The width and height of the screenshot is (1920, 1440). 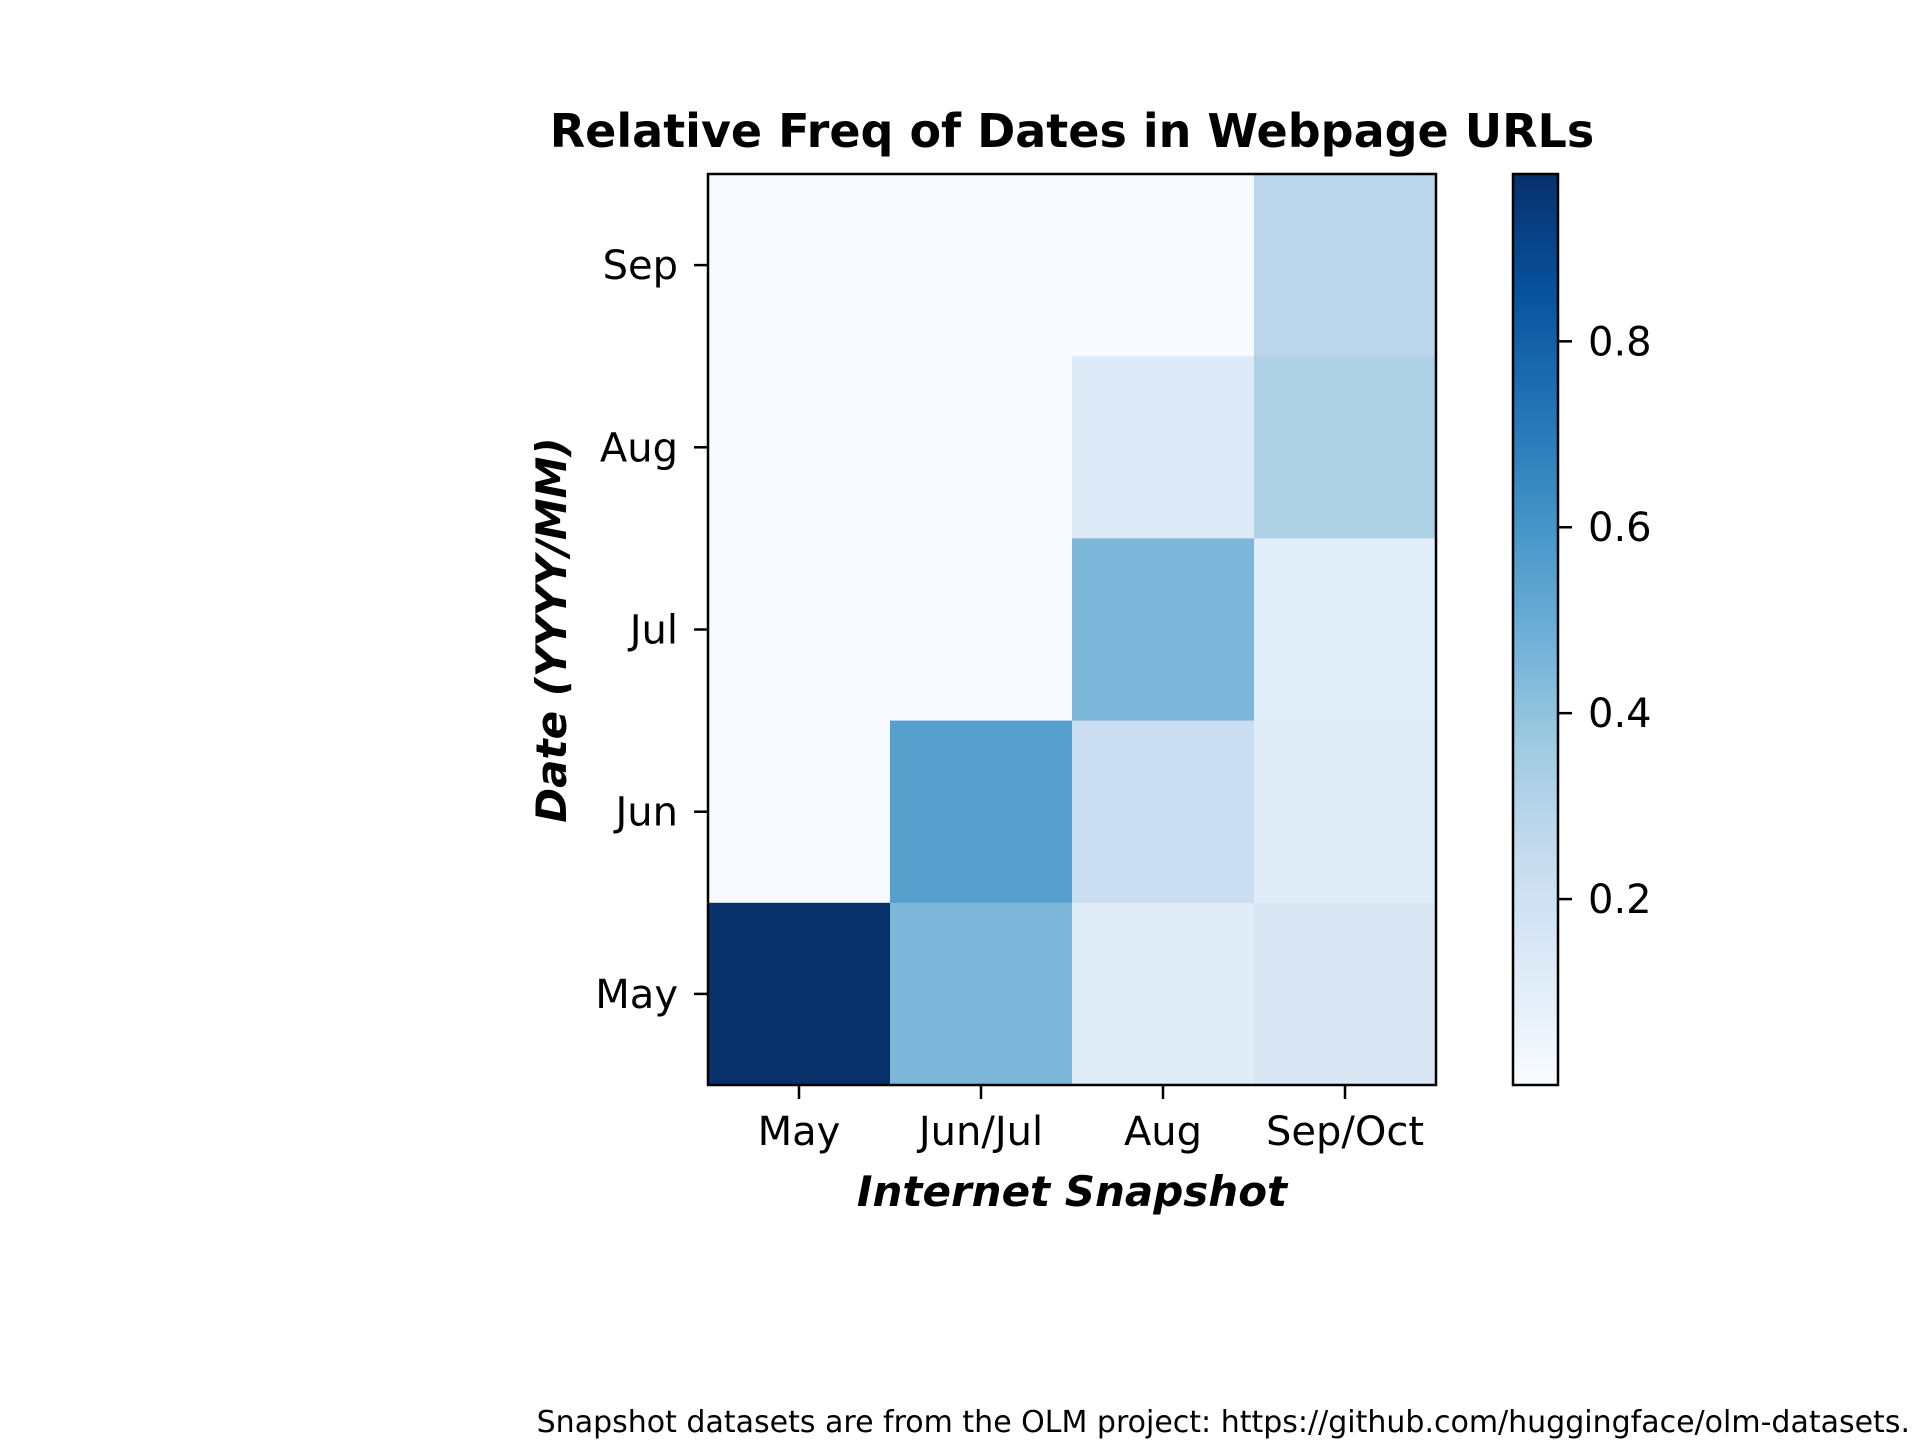 I want to click on colorbar-tick-label: 0.4, so click(x=1620, y=714).